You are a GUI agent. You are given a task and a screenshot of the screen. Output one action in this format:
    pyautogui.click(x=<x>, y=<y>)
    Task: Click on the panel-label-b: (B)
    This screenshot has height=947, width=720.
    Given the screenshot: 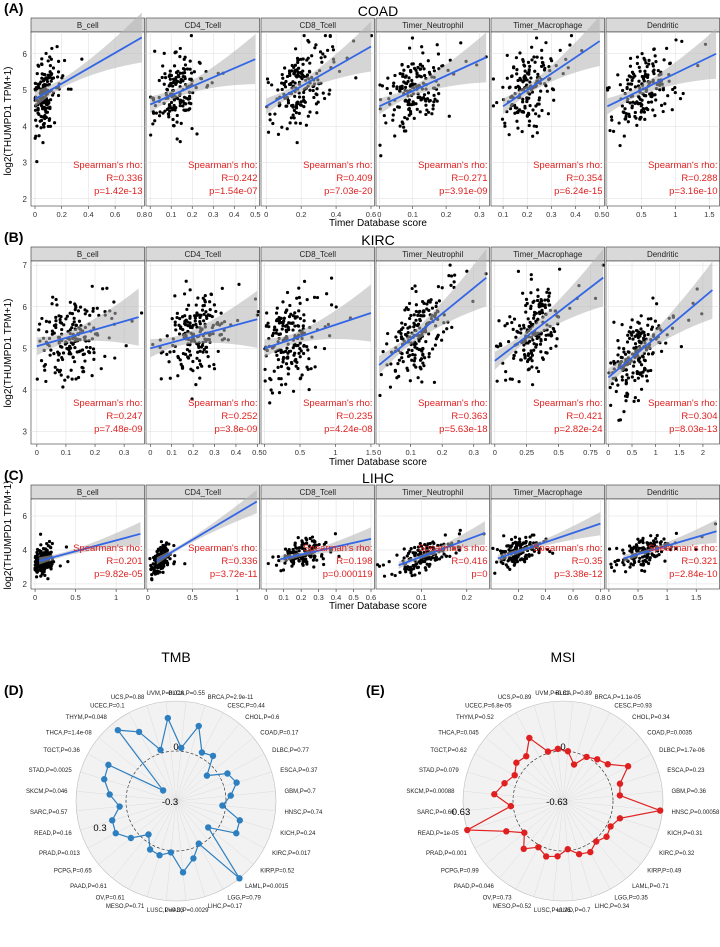 What is the action you would take?
    pyautogui.click(x=13, y=237)
    